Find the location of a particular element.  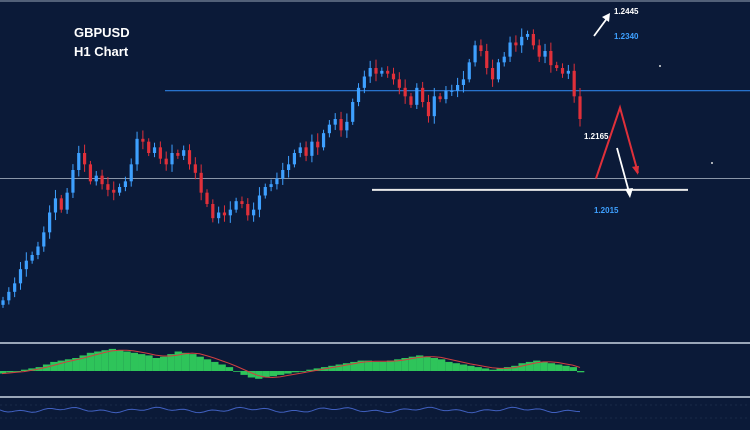

oscillator-signal-line is located at coordinates (291, 364).